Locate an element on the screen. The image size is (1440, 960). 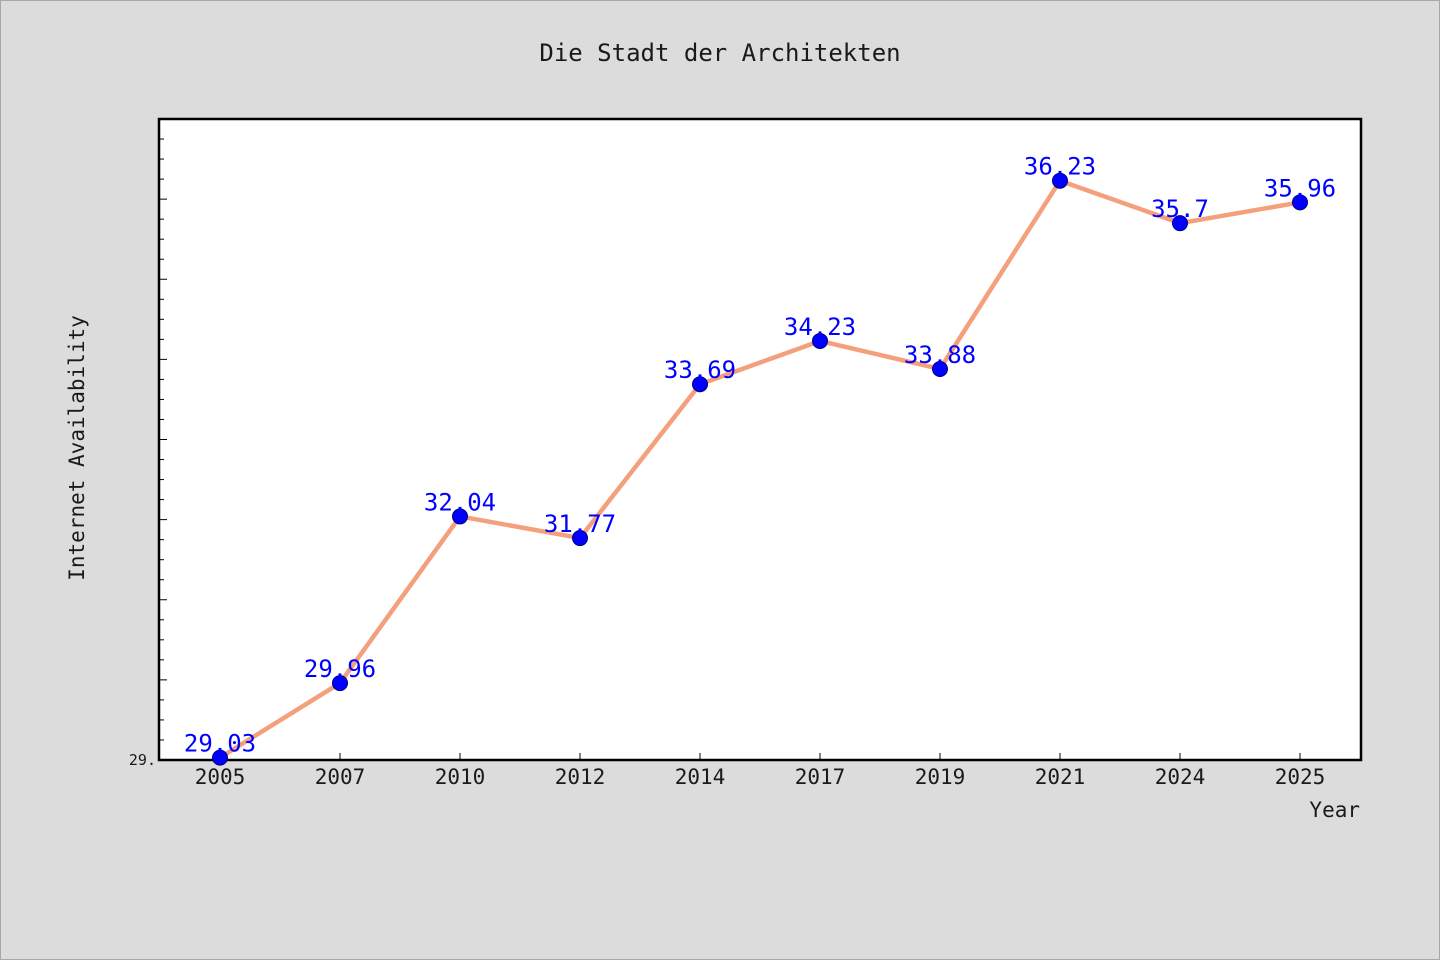
data-label: 29.03 is located at coordinates (220, 744).